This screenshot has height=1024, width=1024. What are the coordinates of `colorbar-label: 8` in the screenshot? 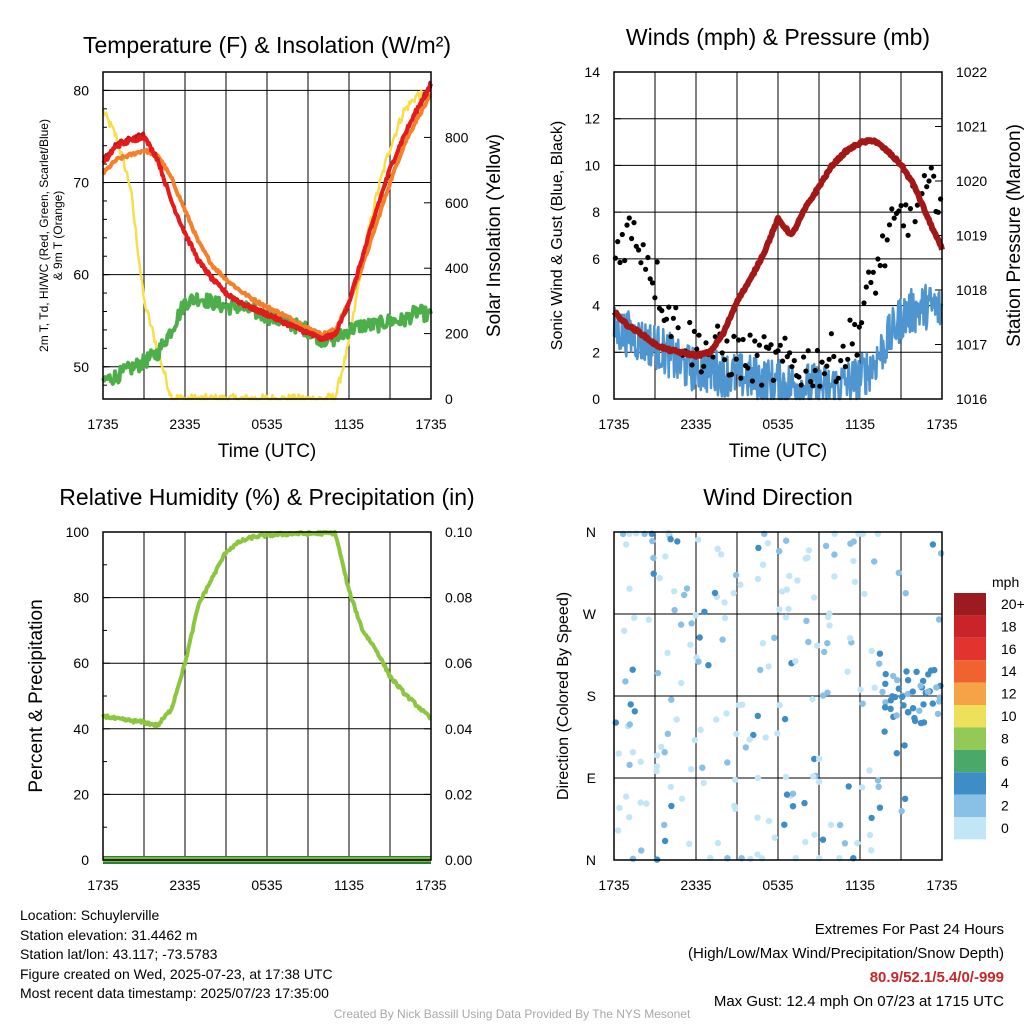 It's located at (1005, 738).